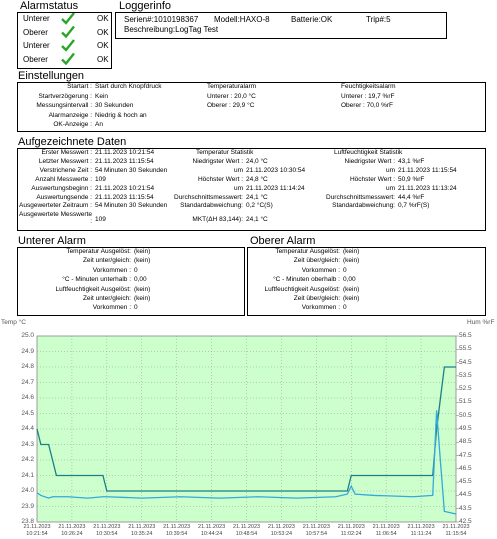 The image size is (497, 539). Describe the element at coordinates (27, 382) in the screenshot. I see `y-tick-label: 24.7` at that location.